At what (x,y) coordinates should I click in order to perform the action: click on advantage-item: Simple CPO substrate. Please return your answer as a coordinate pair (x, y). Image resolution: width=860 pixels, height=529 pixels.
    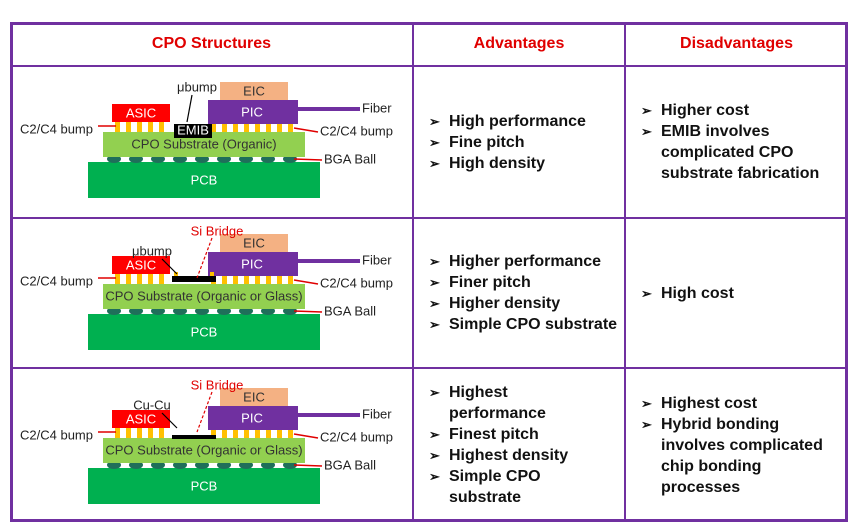
    Looking at the image, I should click on (499, 487).